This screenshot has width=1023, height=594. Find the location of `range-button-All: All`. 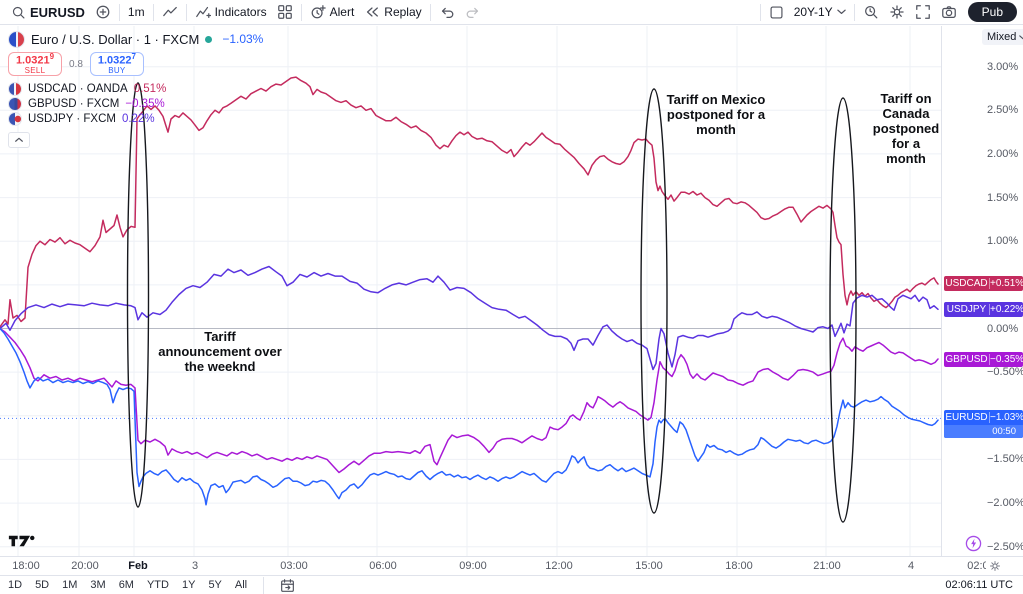

range-button-All: All is located at coordinates (241, 585).